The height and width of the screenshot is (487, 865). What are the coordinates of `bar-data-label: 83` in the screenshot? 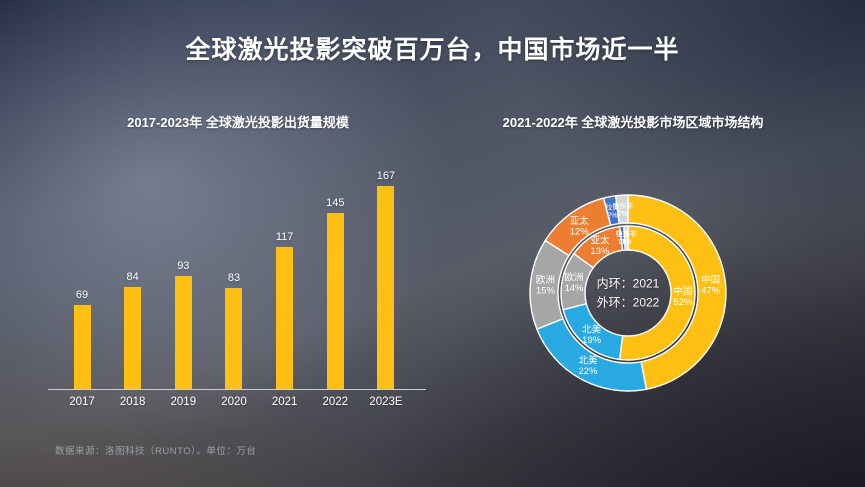 It's located at (234, 278).